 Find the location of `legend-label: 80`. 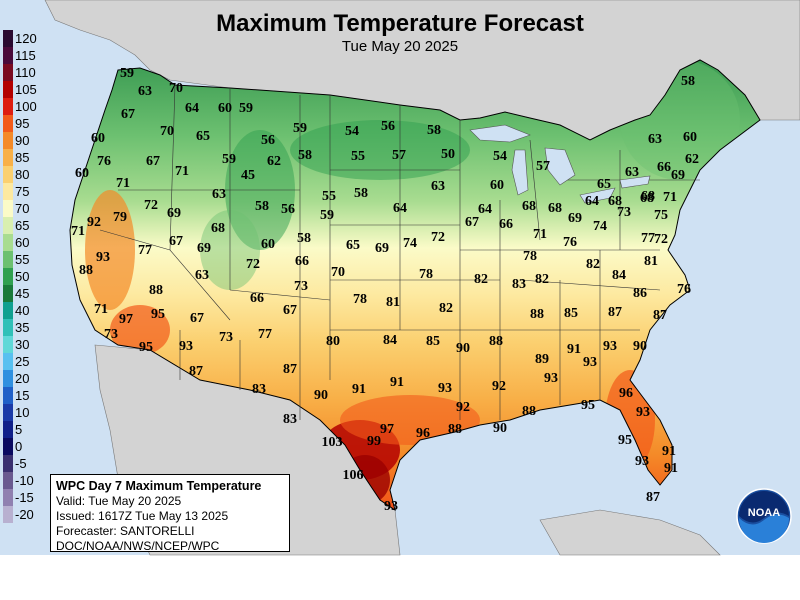

legend-label: 80 is located at coordinates (22, 174).